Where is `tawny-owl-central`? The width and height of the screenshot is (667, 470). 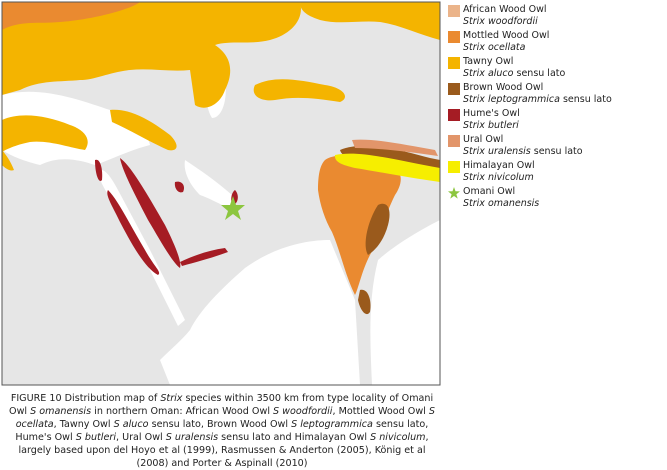
tawny-owl-central is located at coordinates (299, 90).